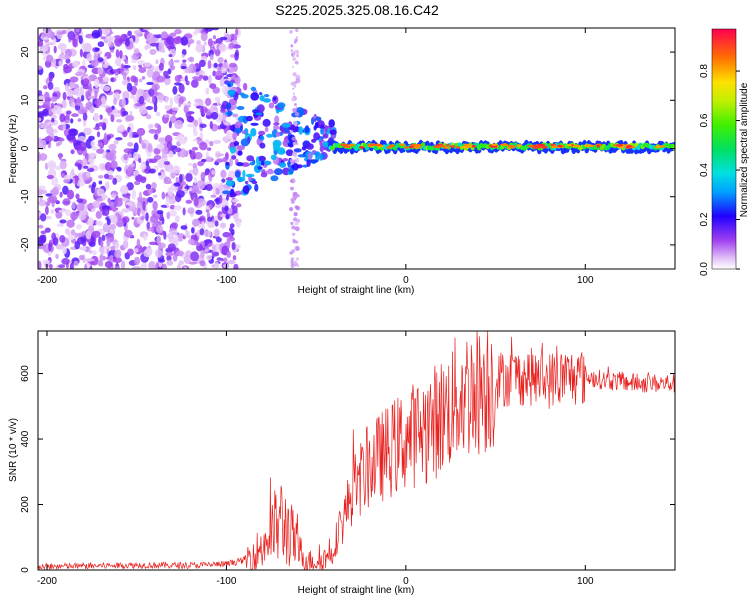 This screenshot has width=750, height=605. What do you see at coordinates (47, 581) in the screenshot?
I see `x-tick-label: -200` at bounding box center [47, 581].